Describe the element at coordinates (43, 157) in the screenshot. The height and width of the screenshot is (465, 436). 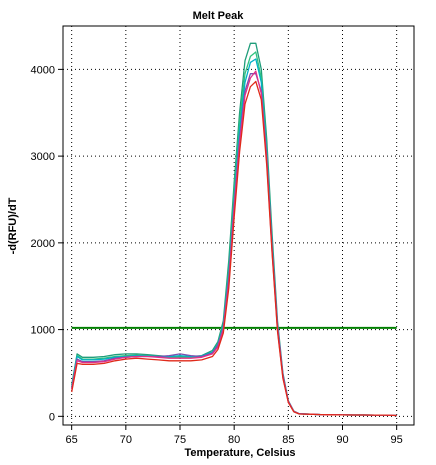
I see `y-tick-label: 3000` at that location.